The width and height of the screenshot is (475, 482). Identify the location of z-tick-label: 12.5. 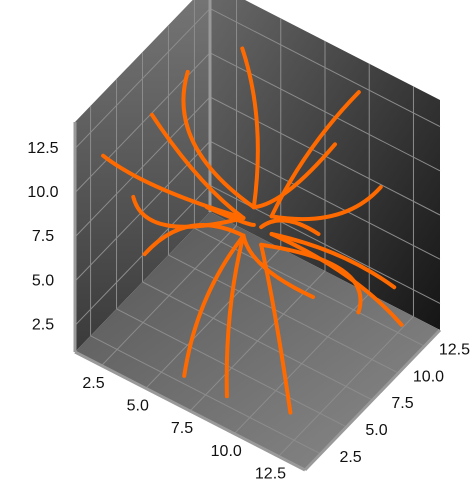
(42, 148).